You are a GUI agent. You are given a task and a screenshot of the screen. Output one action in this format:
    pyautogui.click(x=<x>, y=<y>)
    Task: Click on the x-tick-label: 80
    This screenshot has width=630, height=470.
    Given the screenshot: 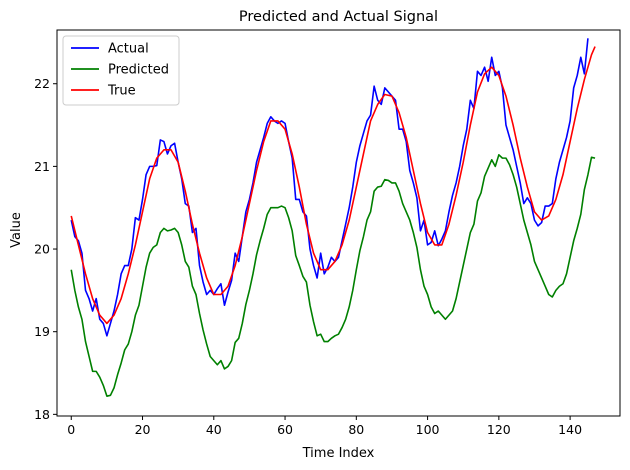 What is the action you would take?
    pyautogui.click(x=356, y=429)
    